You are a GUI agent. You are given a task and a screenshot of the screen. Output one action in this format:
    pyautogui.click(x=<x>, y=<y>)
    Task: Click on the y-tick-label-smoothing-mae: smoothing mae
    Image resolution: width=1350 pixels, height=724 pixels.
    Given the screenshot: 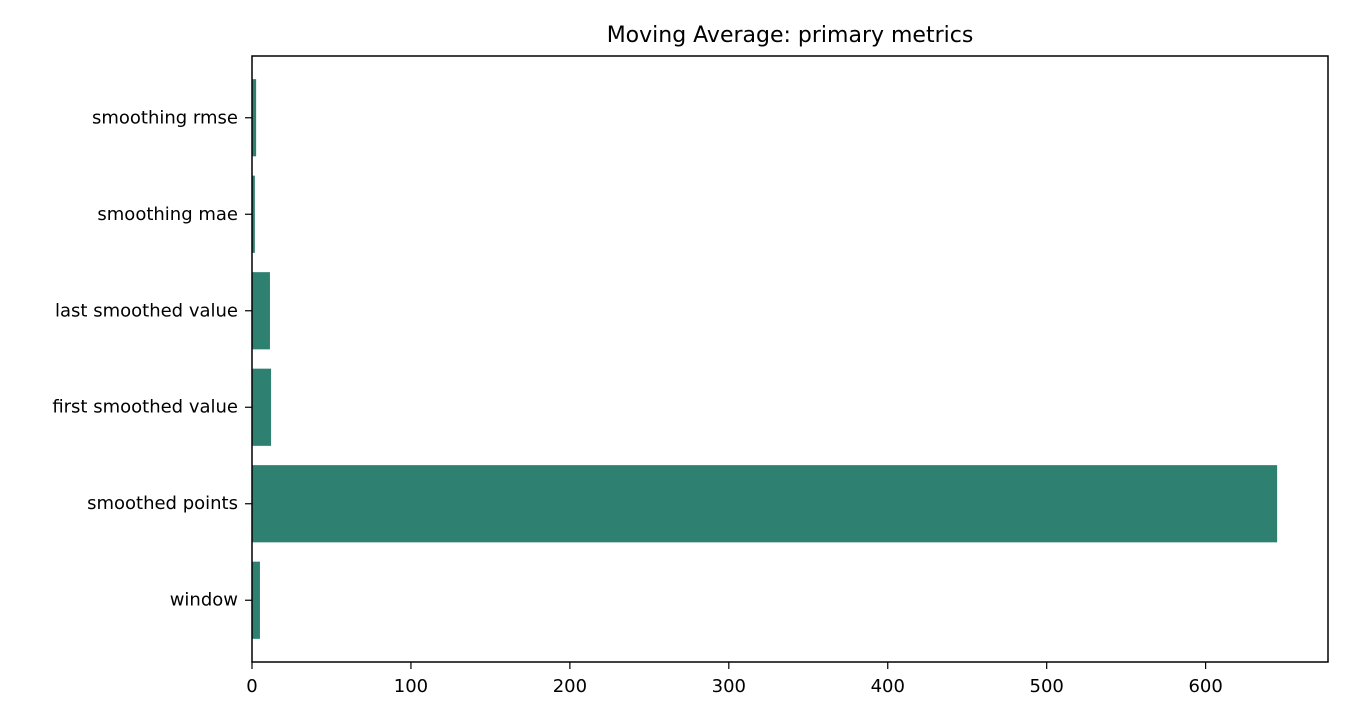 What is the action you would take?
    pyautogui.click(x=167, y=214)
    